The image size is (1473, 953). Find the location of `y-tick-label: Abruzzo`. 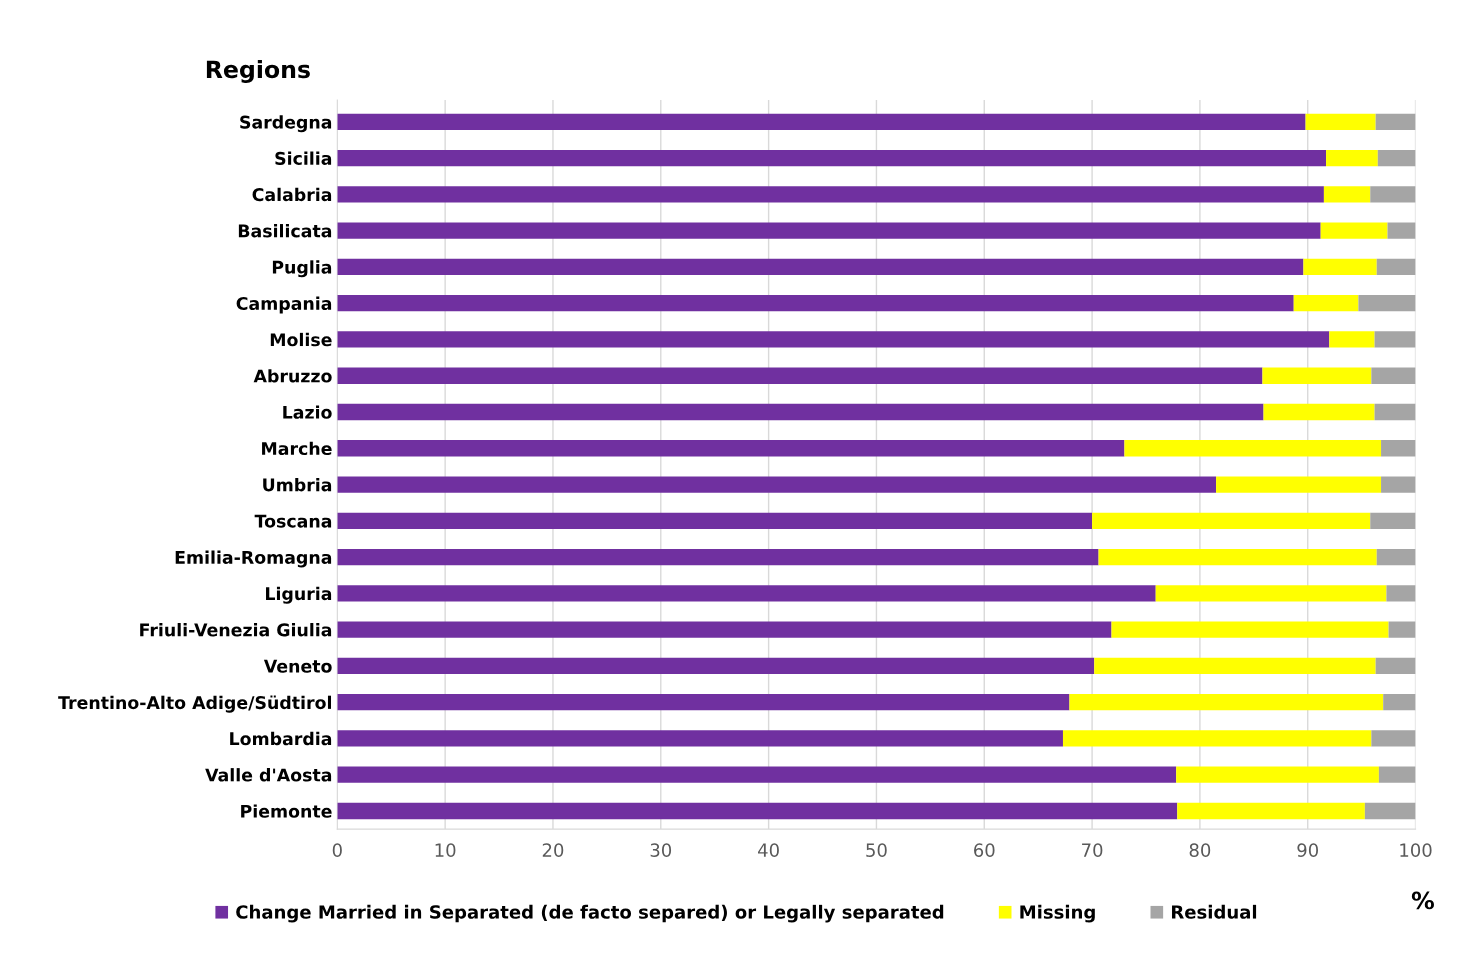

y-tick-label: Abruzzo is located at coordinates (292, 376).